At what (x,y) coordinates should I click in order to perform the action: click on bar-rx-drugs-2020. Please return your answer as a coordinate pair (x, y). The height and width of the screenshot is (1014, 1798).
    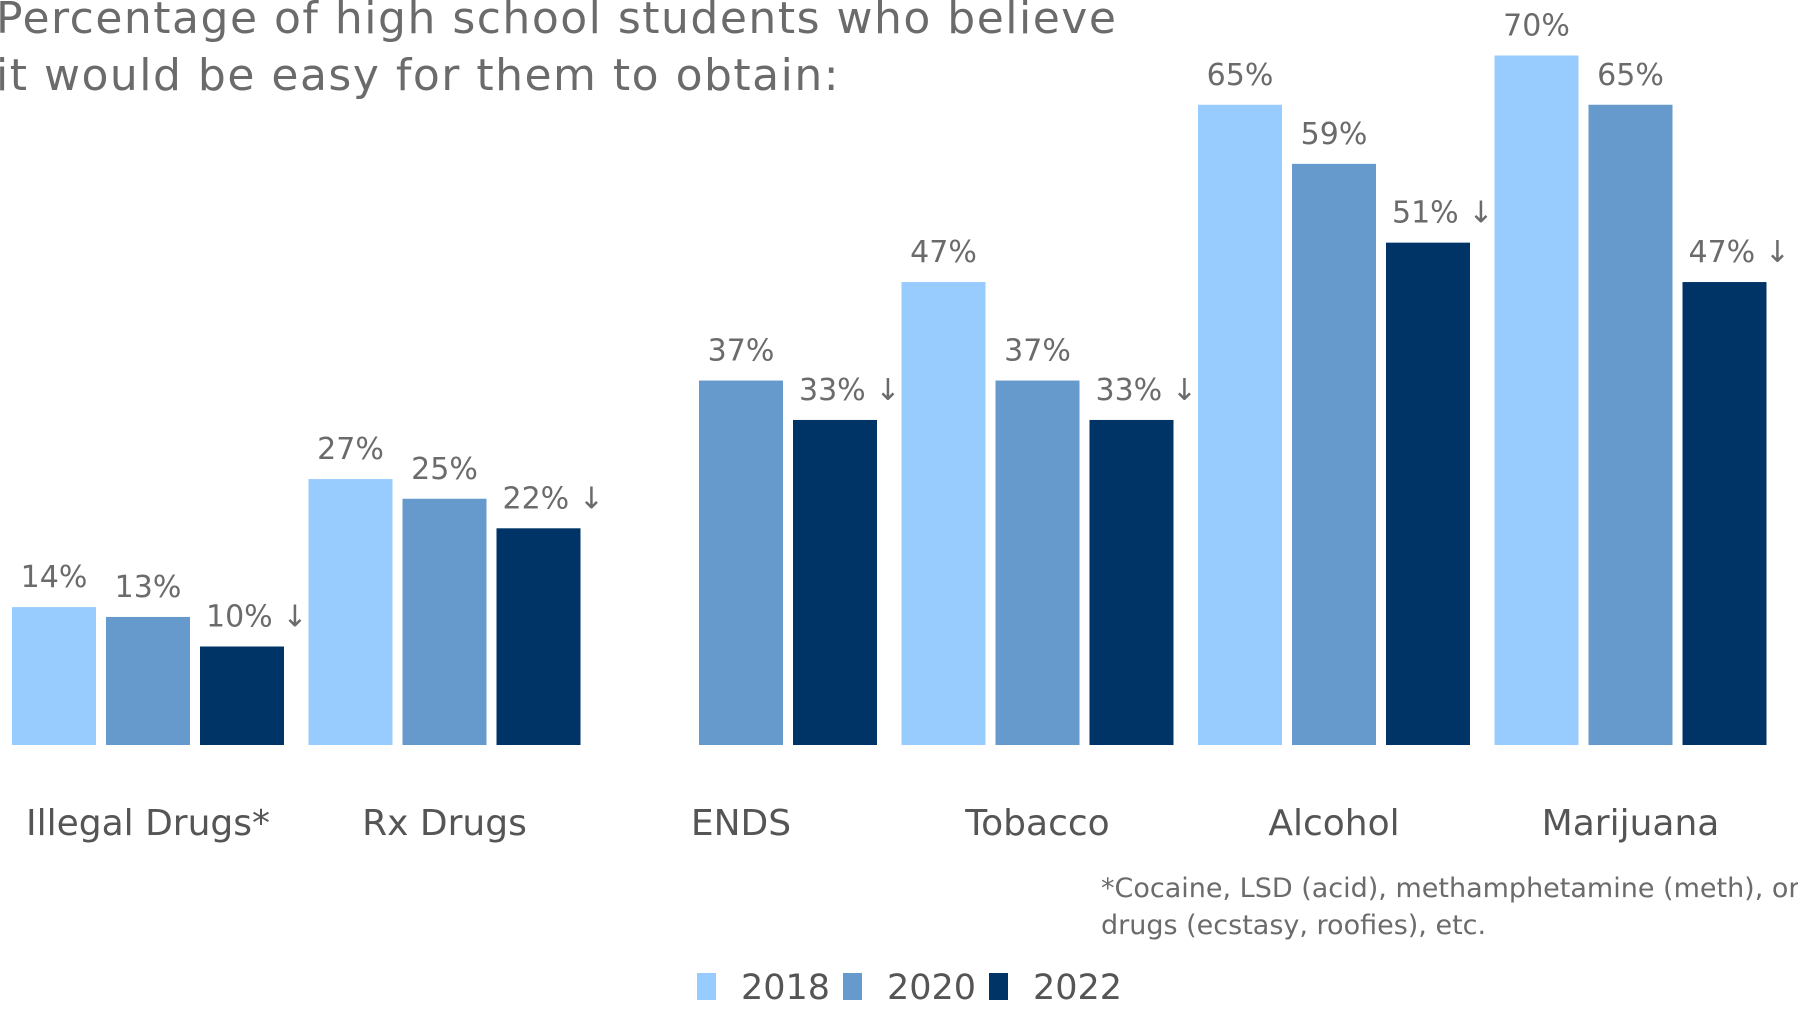
    Looking at the image, I should click on (444, 621).